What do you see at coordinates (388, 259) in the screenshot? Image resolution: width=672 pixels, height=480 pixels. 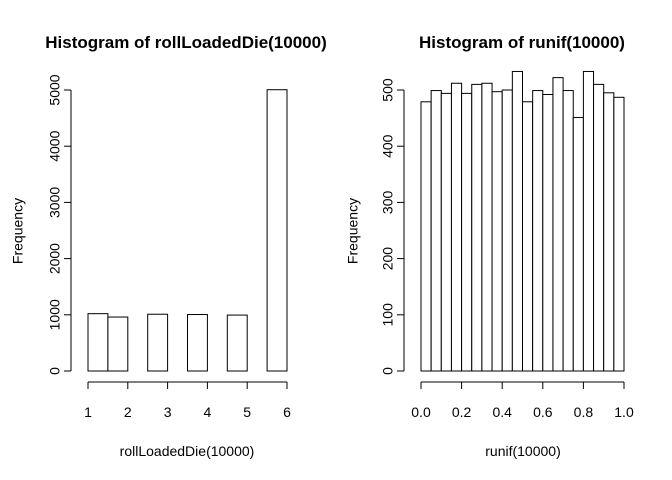 I see `y-tick-label: 200` at bounding box center [388, 259].